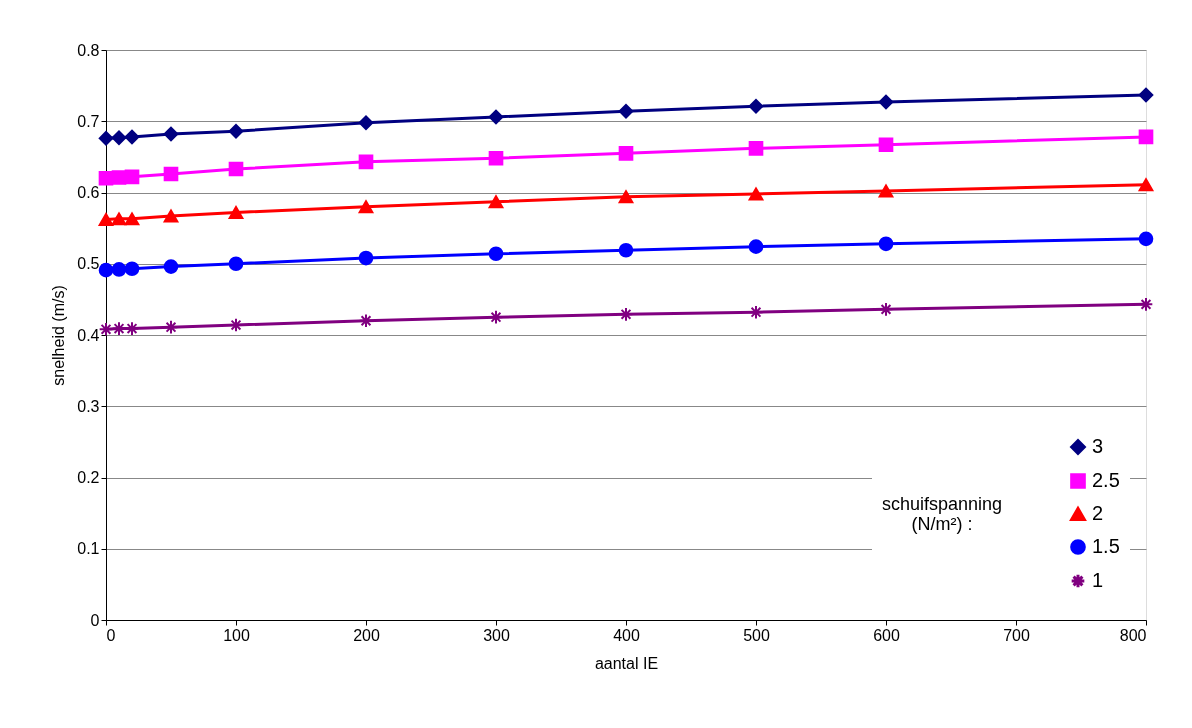  I want to click on x-tick-label: 0, so click(111, 635).